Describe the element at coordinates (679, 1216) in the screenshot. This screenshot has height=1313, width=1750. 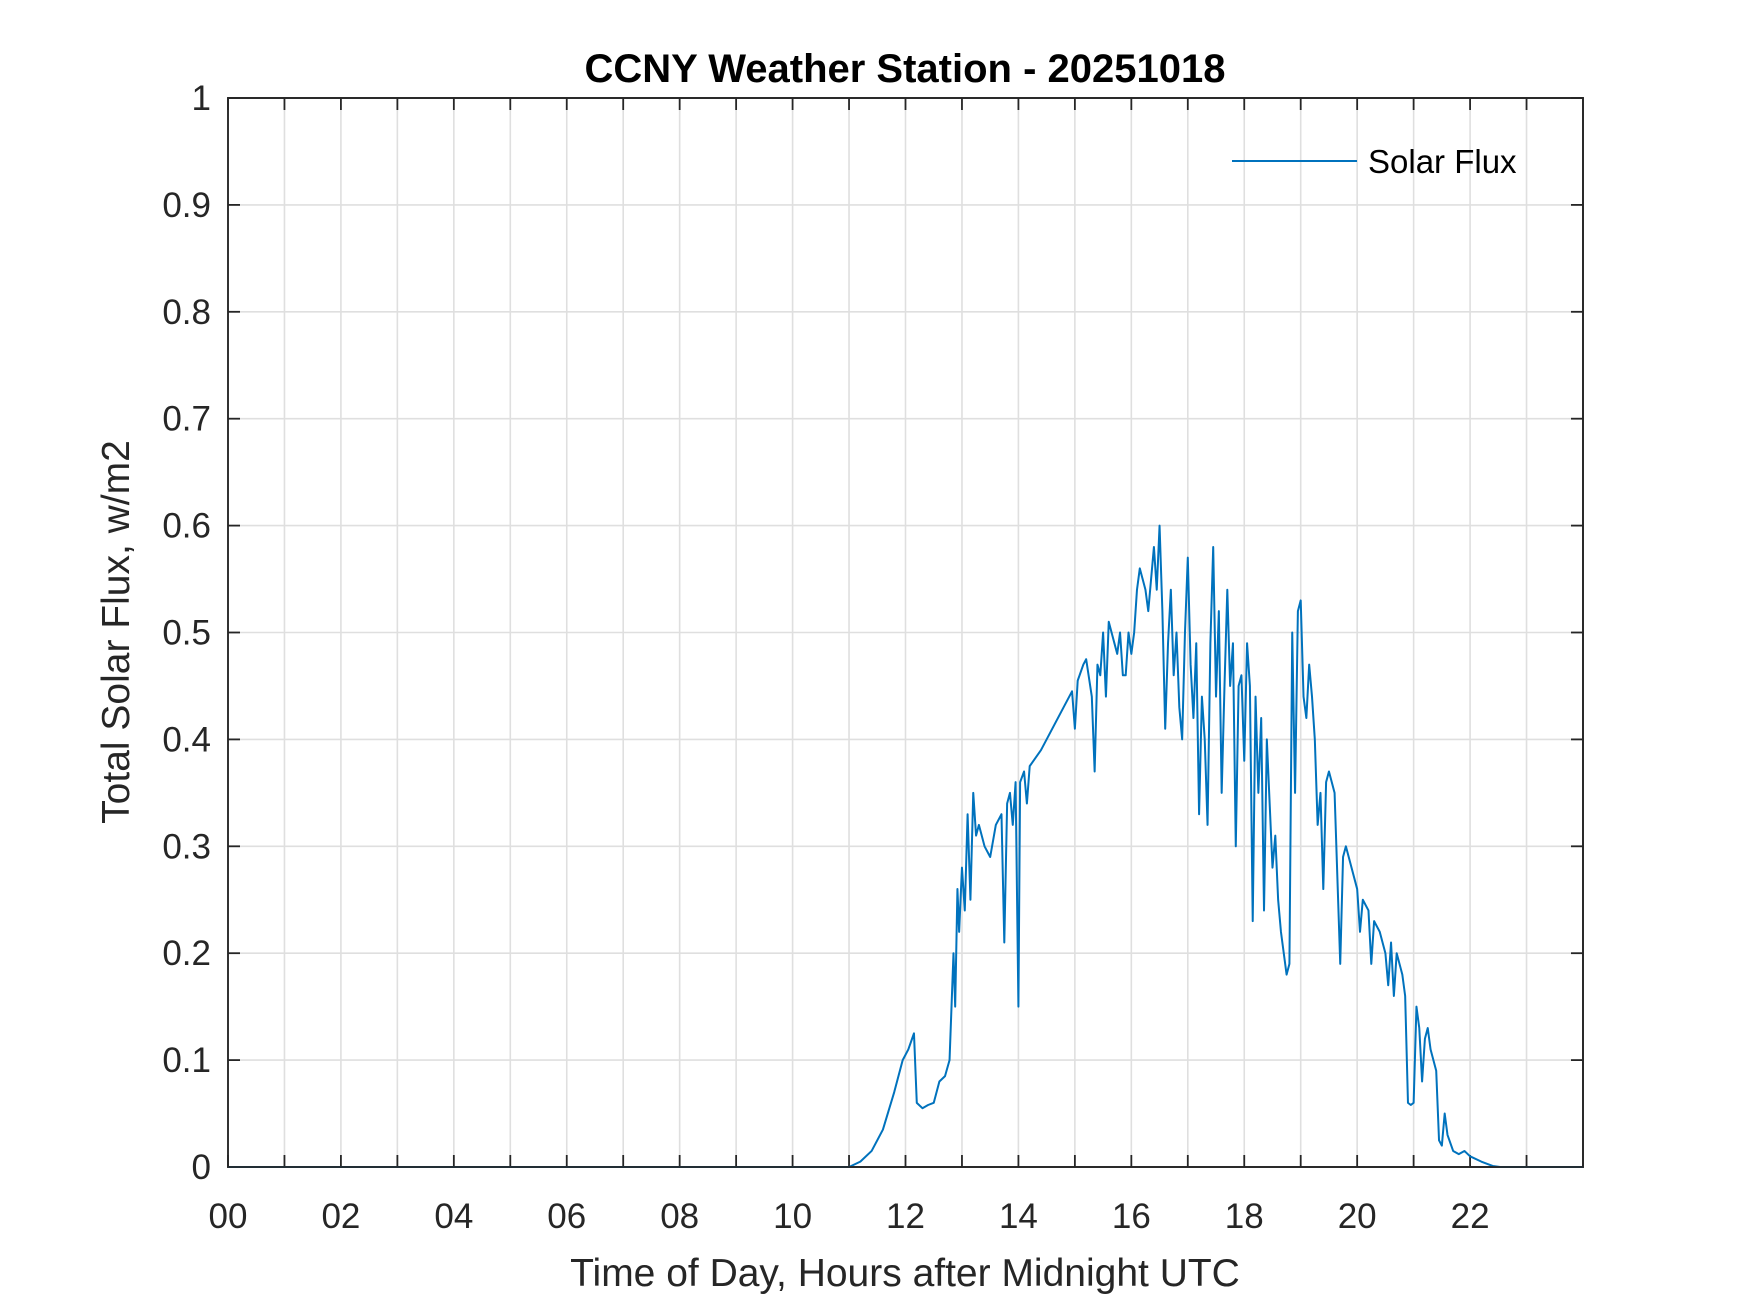
I see `x-tick-label: 08` at that location.